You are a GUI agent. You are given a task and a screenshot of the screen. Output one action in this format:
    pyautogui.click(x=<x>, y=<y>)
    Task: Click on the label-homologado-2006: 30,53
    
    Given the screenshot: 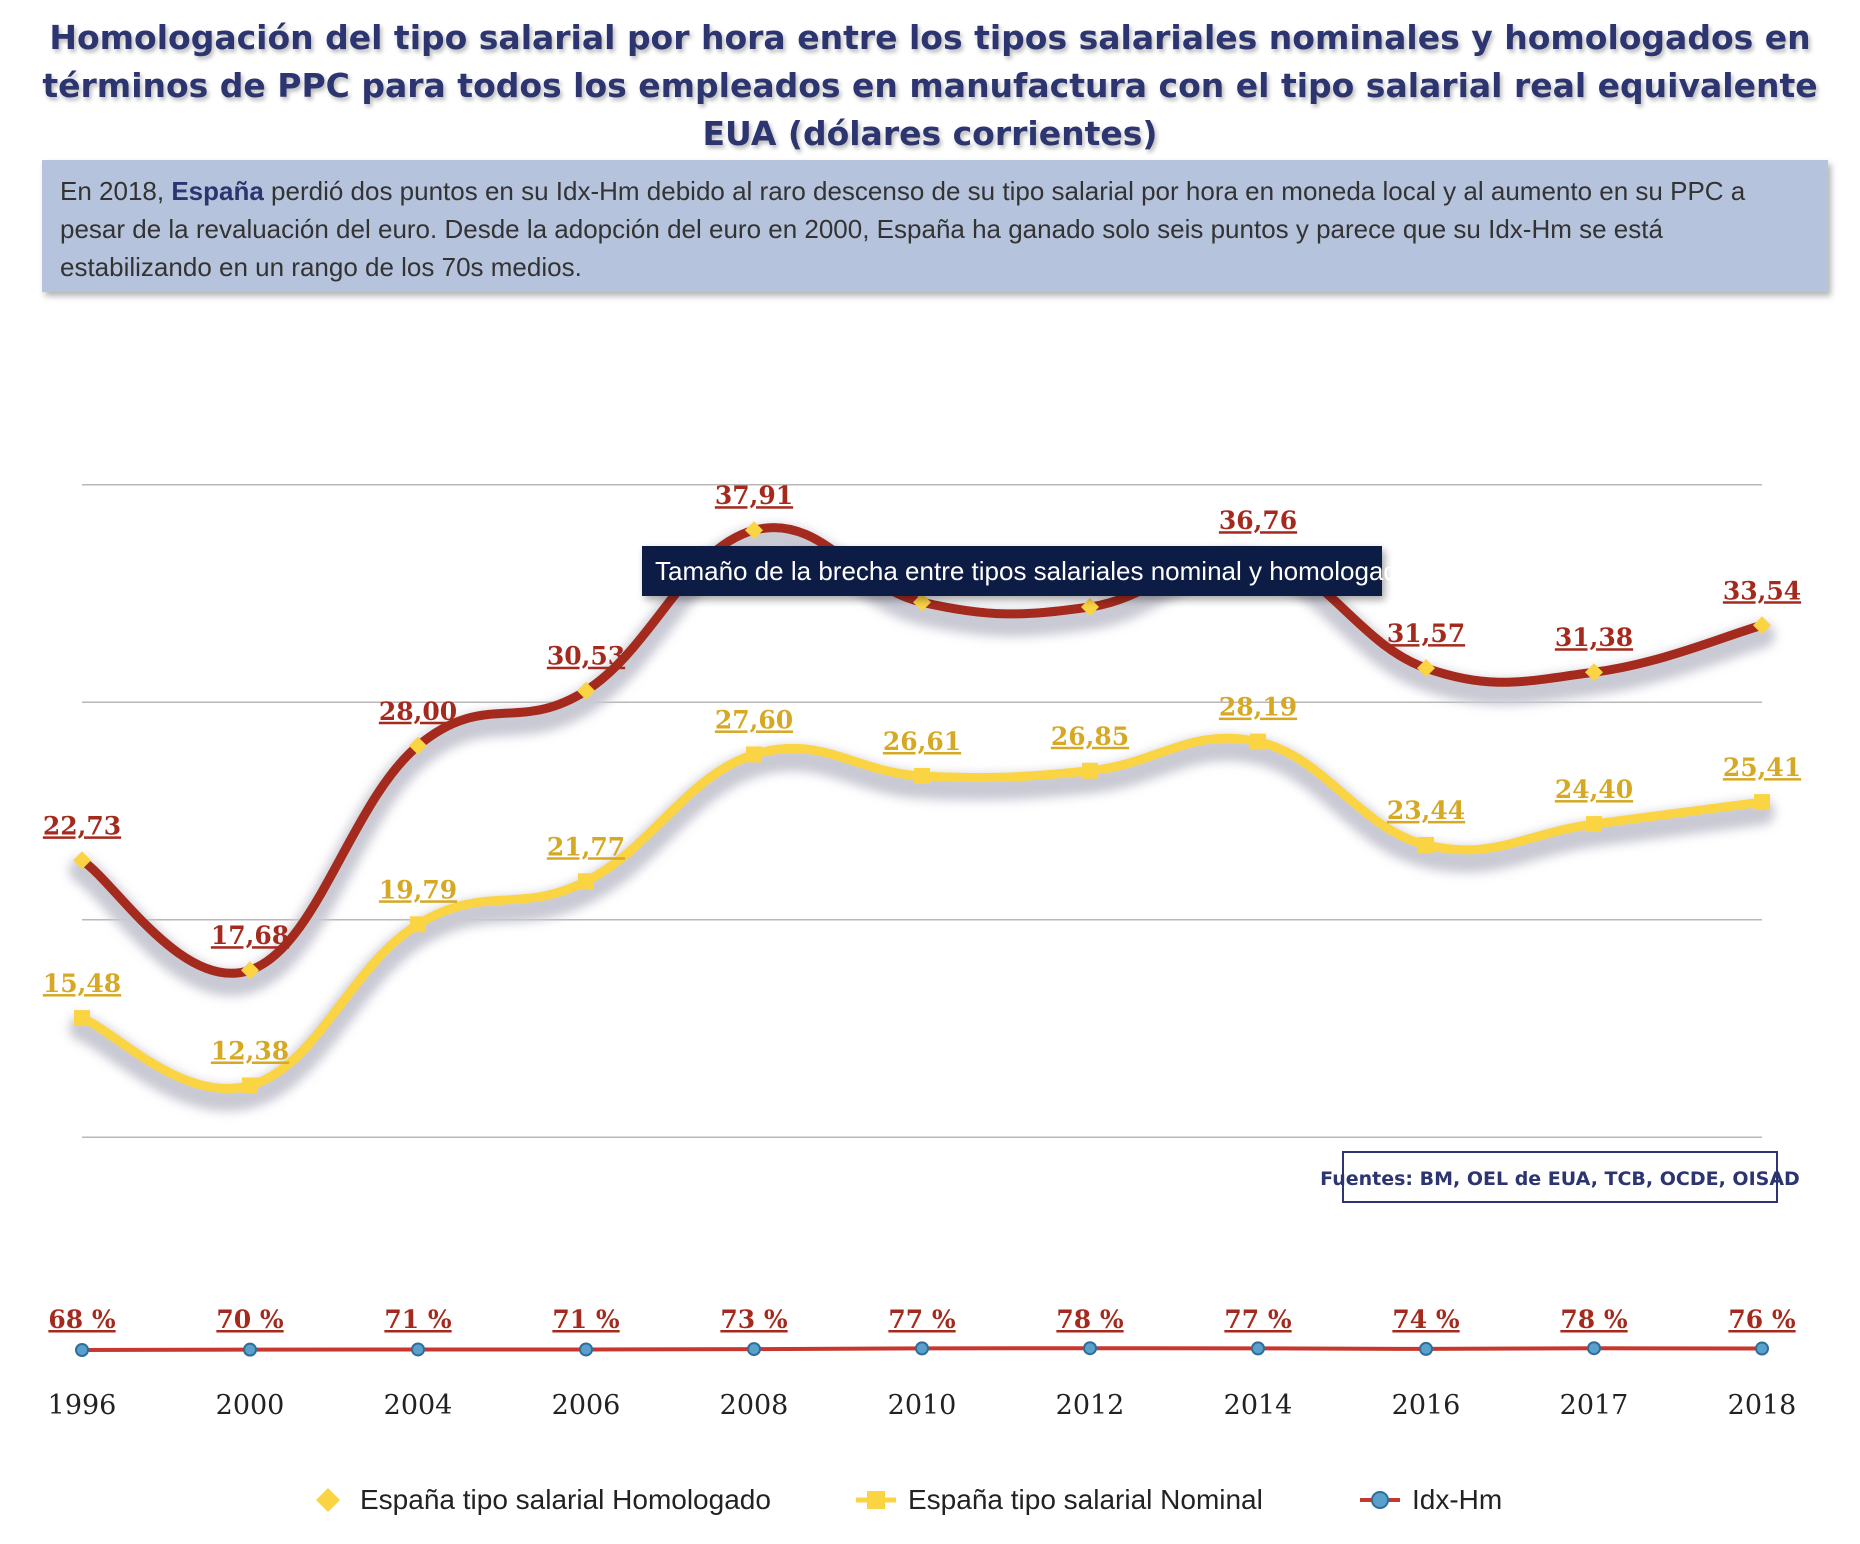 What is the action you would take?
    pyautogui.click(x=586, y=656)
    